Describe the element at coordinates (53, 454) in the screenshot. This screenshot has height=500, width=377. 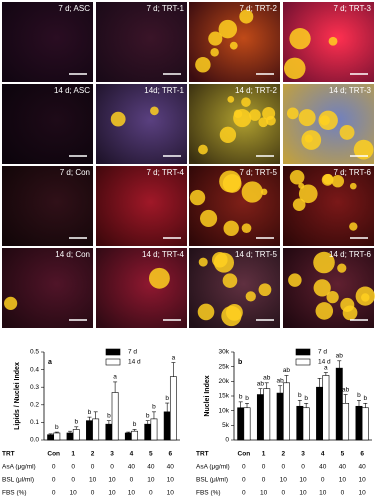
I see `x-tick-label: Con` at that location.